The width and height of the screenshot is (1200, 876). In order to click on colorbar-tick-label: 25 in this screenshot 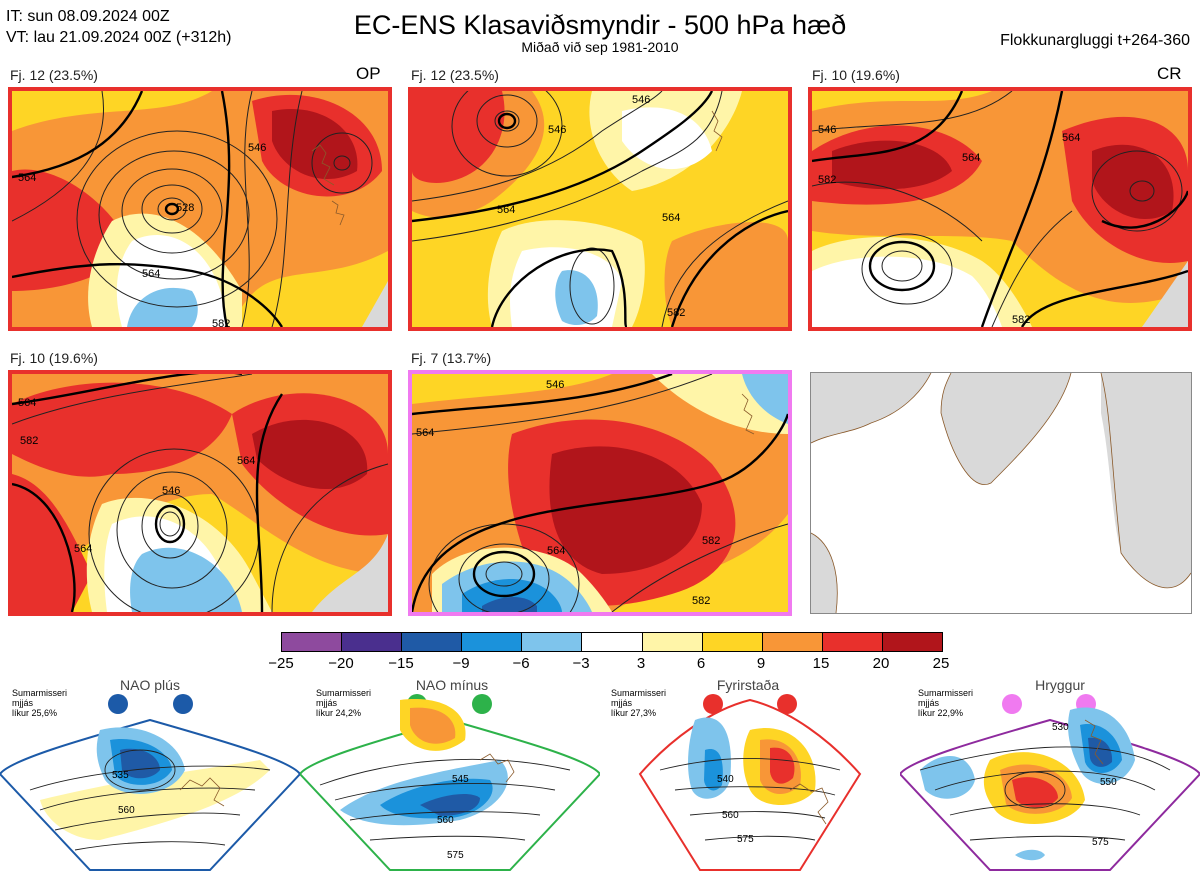, I will do `click(941, 663)`.